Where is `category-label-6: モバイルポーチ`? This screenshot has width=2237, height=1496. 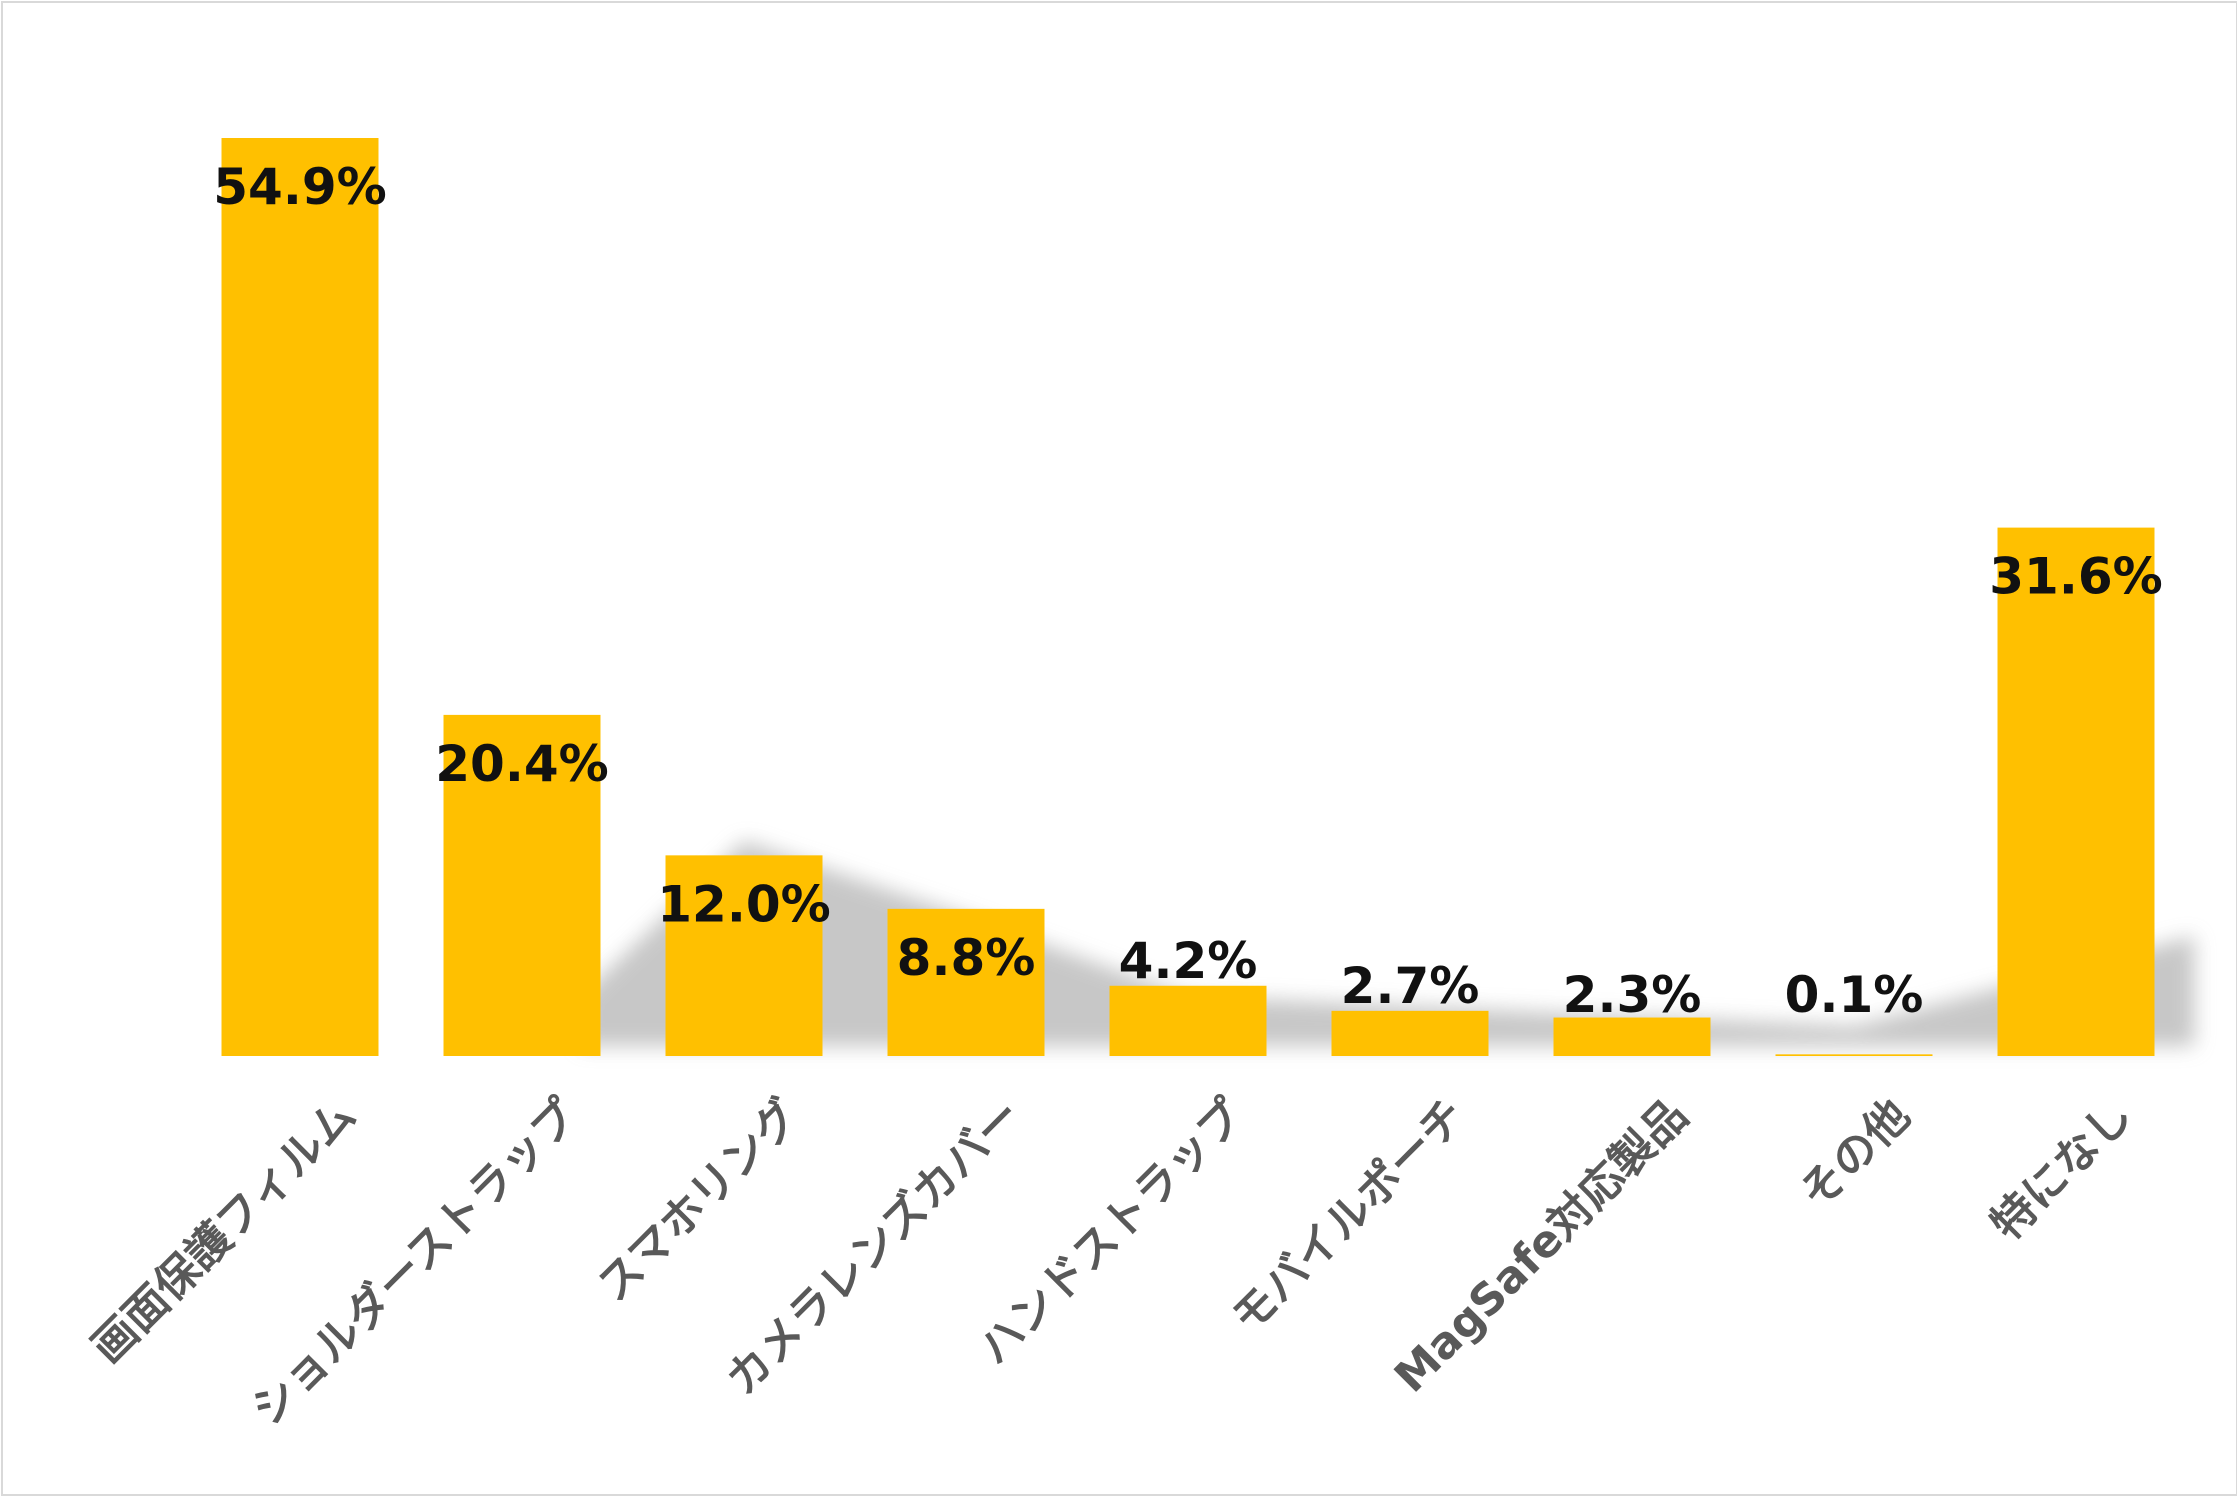
category-label-6: モバイルポーチ is located at coordinates (1349, 1217).